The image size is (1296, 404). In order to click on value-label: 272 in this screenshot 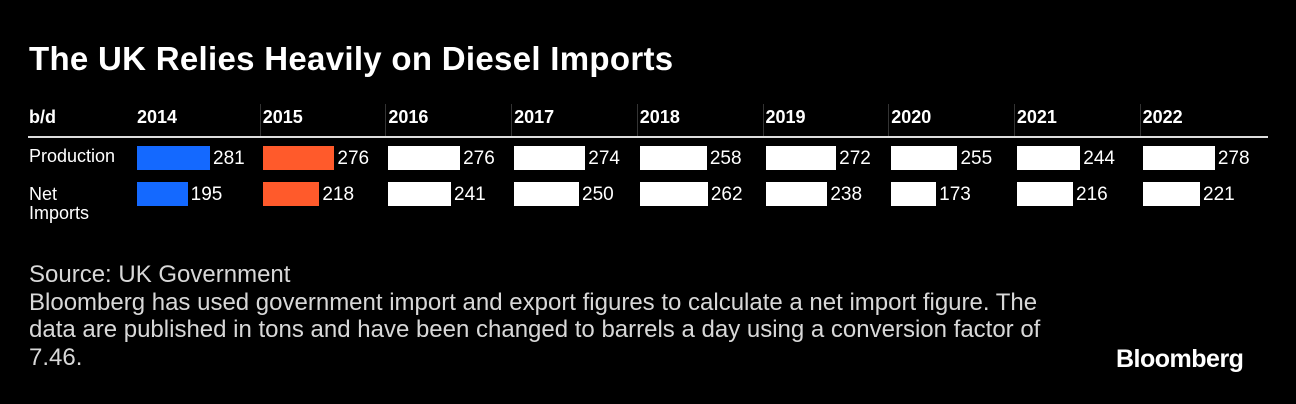, I will do `click(855, 158)`.